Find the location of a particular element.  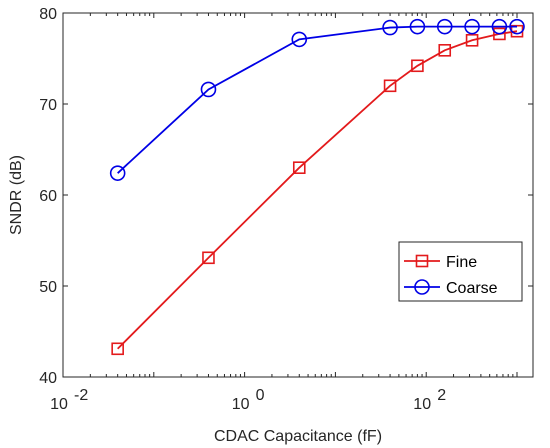

legend-box is located at coordinates (460, 271).